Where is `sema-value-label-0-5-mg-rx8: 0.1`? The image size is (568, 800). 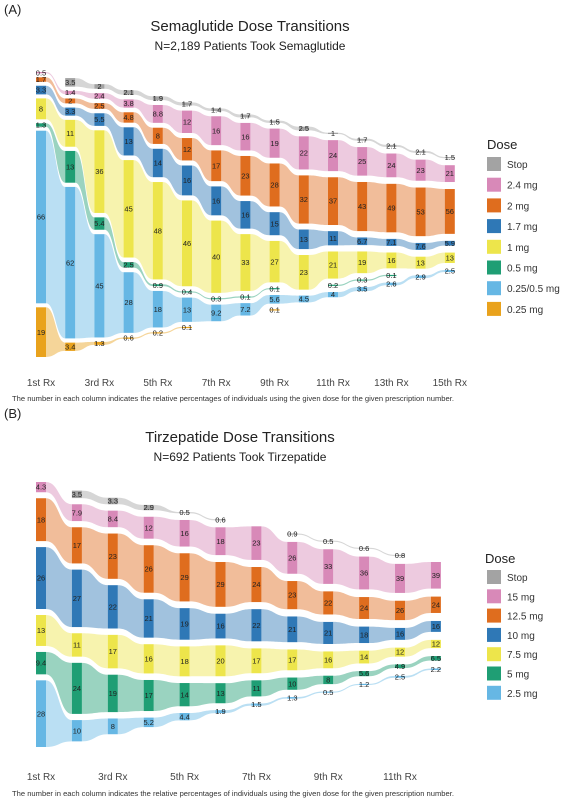
sema-value-label-0-5-mg-rx8: 0.1 is located at coordinates (245, 297).